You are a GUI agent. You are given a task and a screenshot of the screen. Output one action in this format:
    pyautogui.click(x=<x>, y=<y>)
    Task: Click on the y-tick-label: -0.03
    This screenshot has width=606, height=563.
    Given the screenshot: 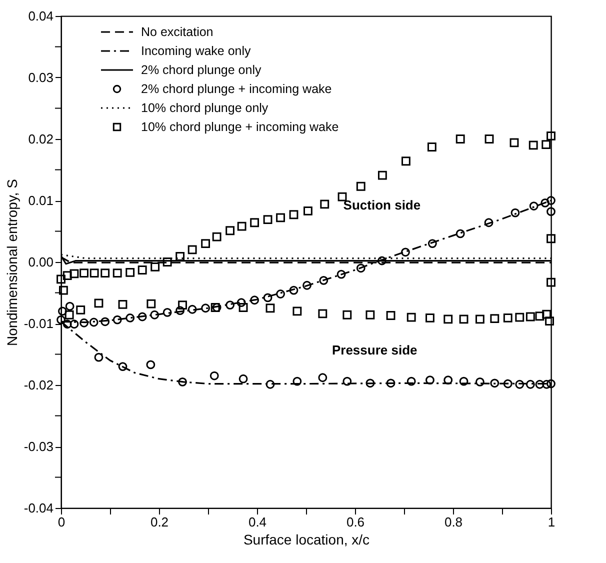 What is the action you would take?
    pyautogui.click(x=39, y=446)
    